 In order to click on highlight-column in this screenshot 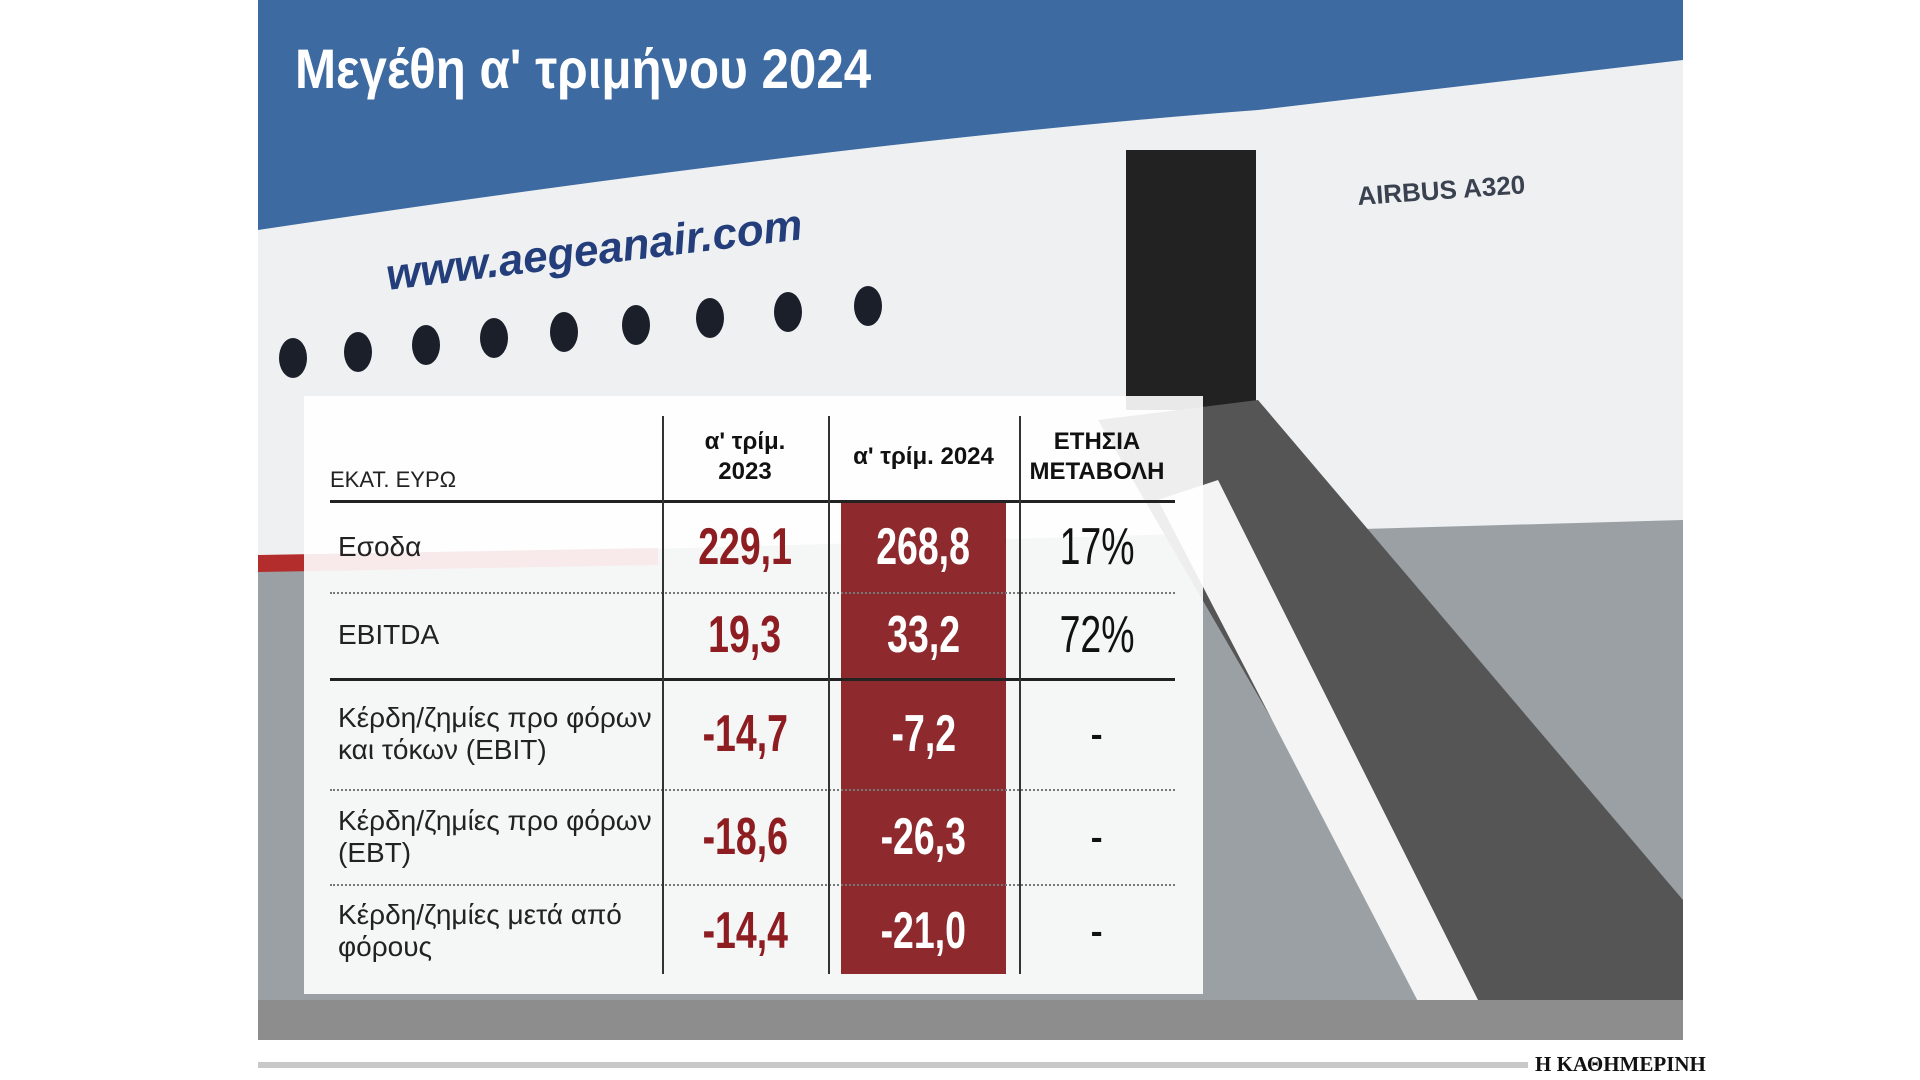, I will do `click(923, 738)`.